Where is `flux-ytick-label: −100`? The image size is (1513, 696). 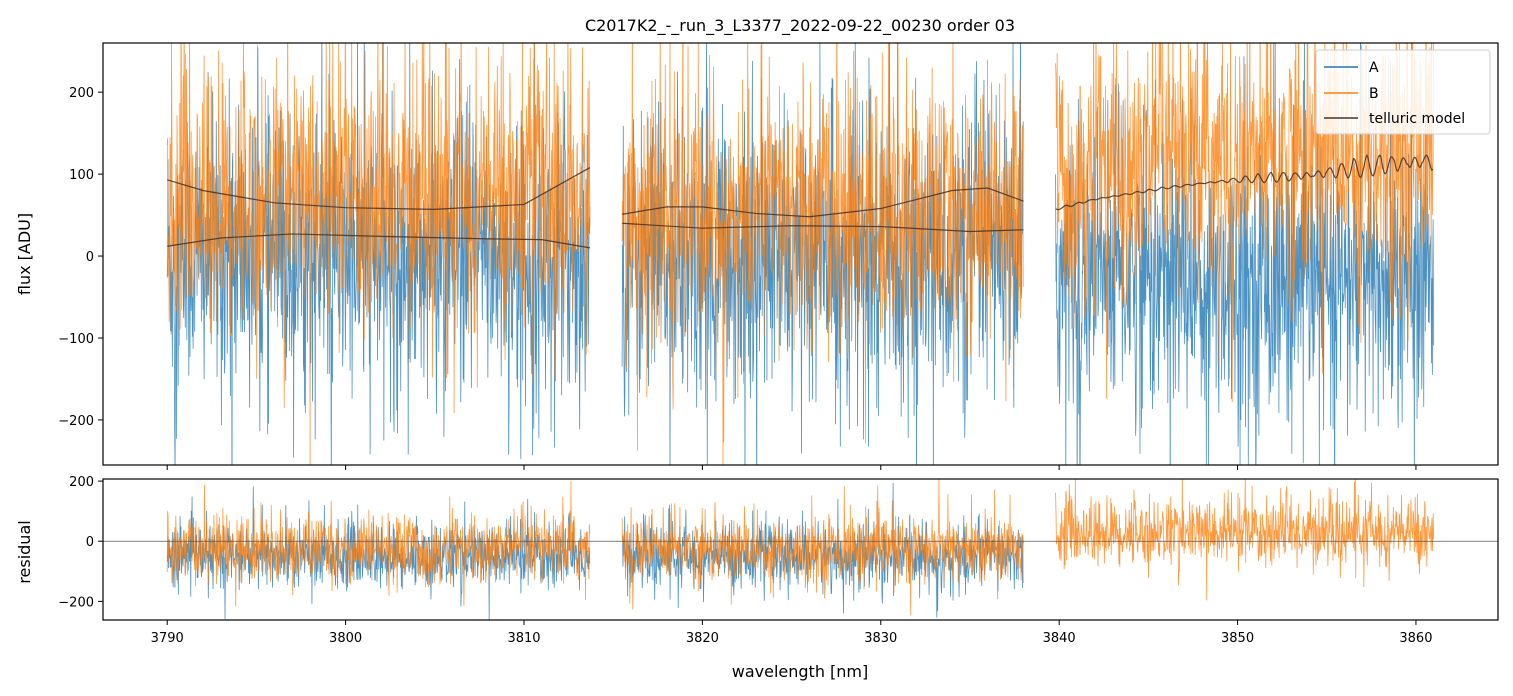
flux-ytick-label: −100 is located at coordinates (76, 339).